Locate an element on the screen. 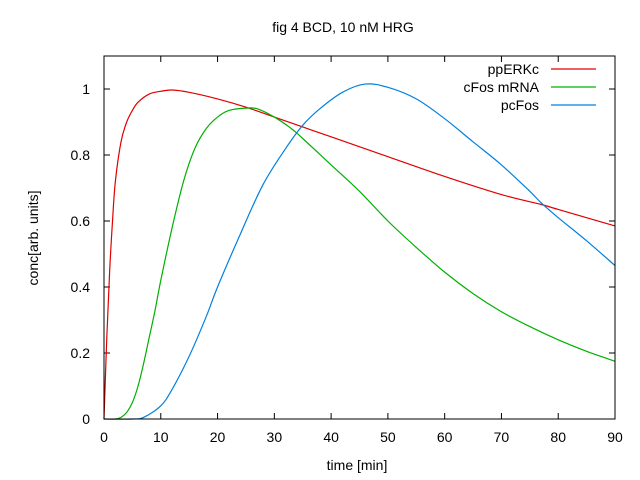  x-tick-label: 10 is located at coordinates (161, 437).